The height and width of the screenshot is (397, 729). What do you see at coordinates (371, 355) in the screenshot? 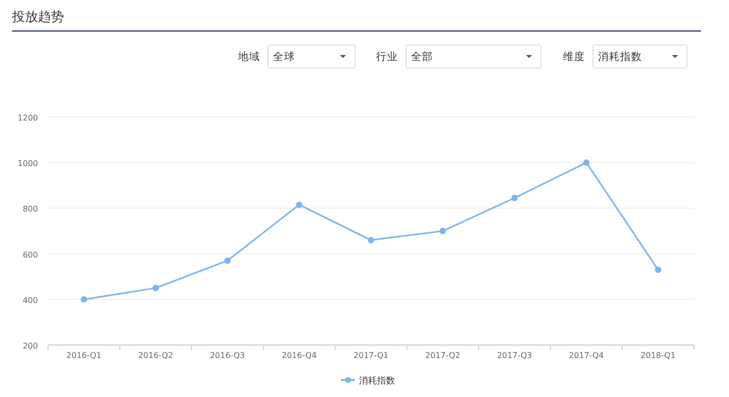
I see `x-tick-label: 2017-Q1` at bounding box center [371, 355].